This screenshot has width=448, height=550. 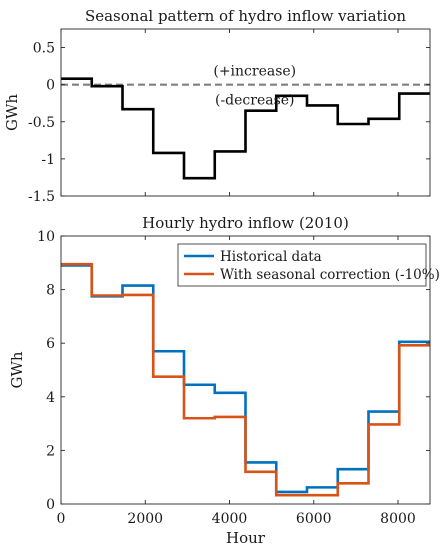 I want to click on annotation: (-decrease), so click(x=255, y=101).